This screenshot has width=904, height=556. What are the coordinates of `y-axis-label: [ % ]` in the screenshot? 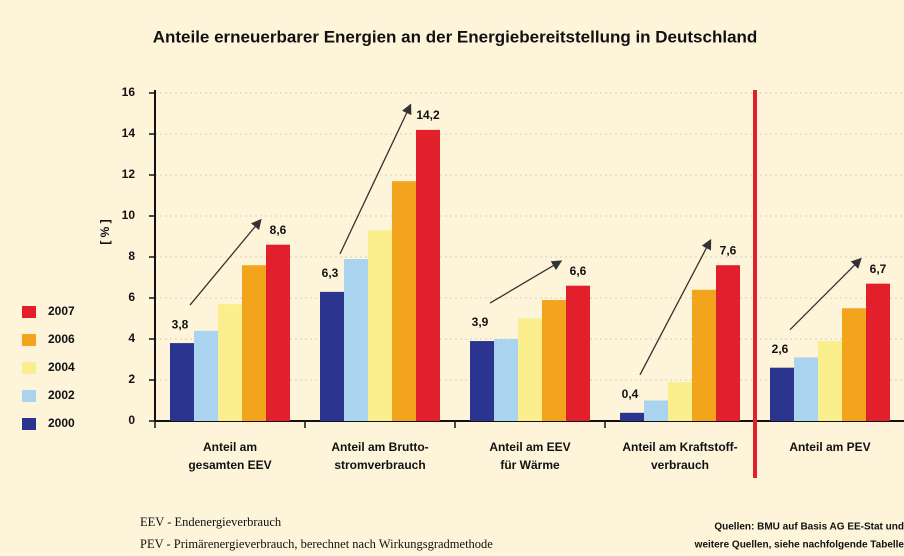 It's located at (105, 231).